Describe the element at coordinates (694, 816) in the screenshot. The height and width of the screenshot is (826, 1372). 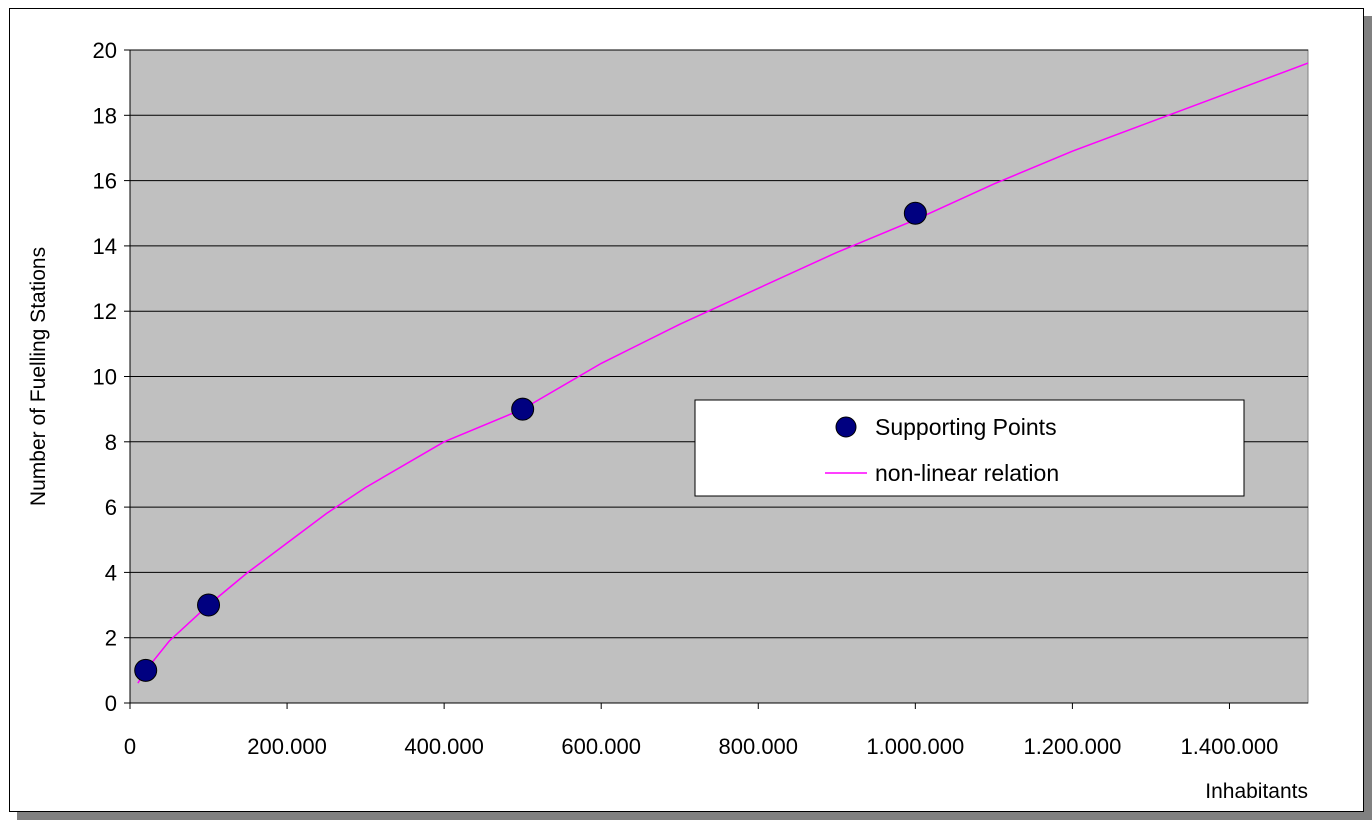
I see `frame-shadow-bottom` at that location.